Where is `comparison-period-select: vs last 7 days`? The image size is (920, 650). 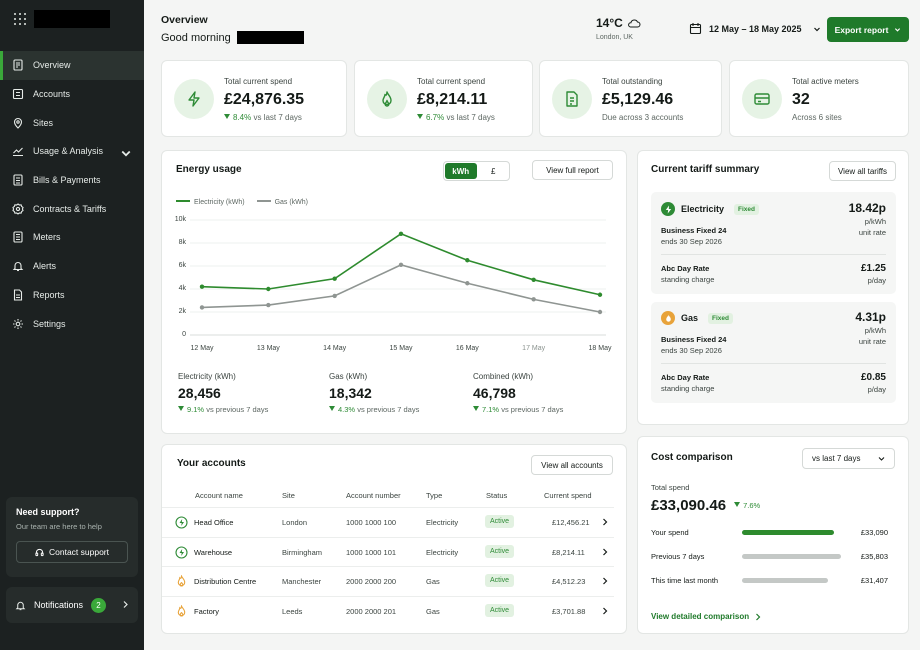 comparison-period-select: vs last 7 days is located at coordinates (848, 458).